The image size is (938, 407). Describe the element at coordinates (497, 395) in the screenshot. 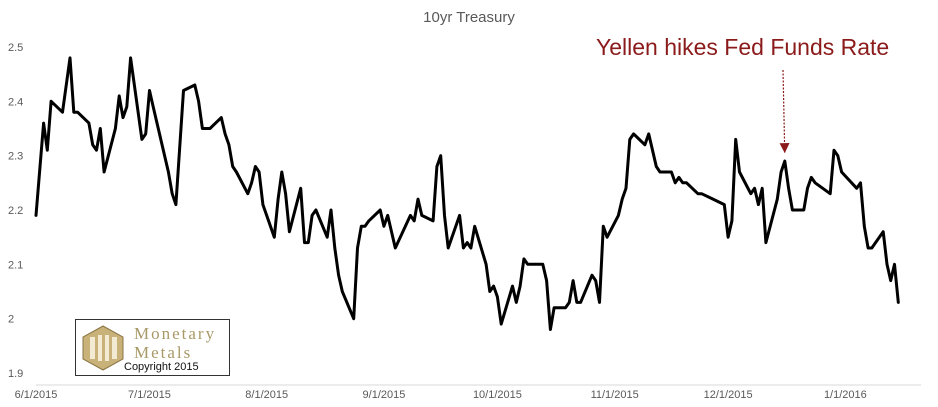

I see `x-tick-label: 10/1/2015` at that location.